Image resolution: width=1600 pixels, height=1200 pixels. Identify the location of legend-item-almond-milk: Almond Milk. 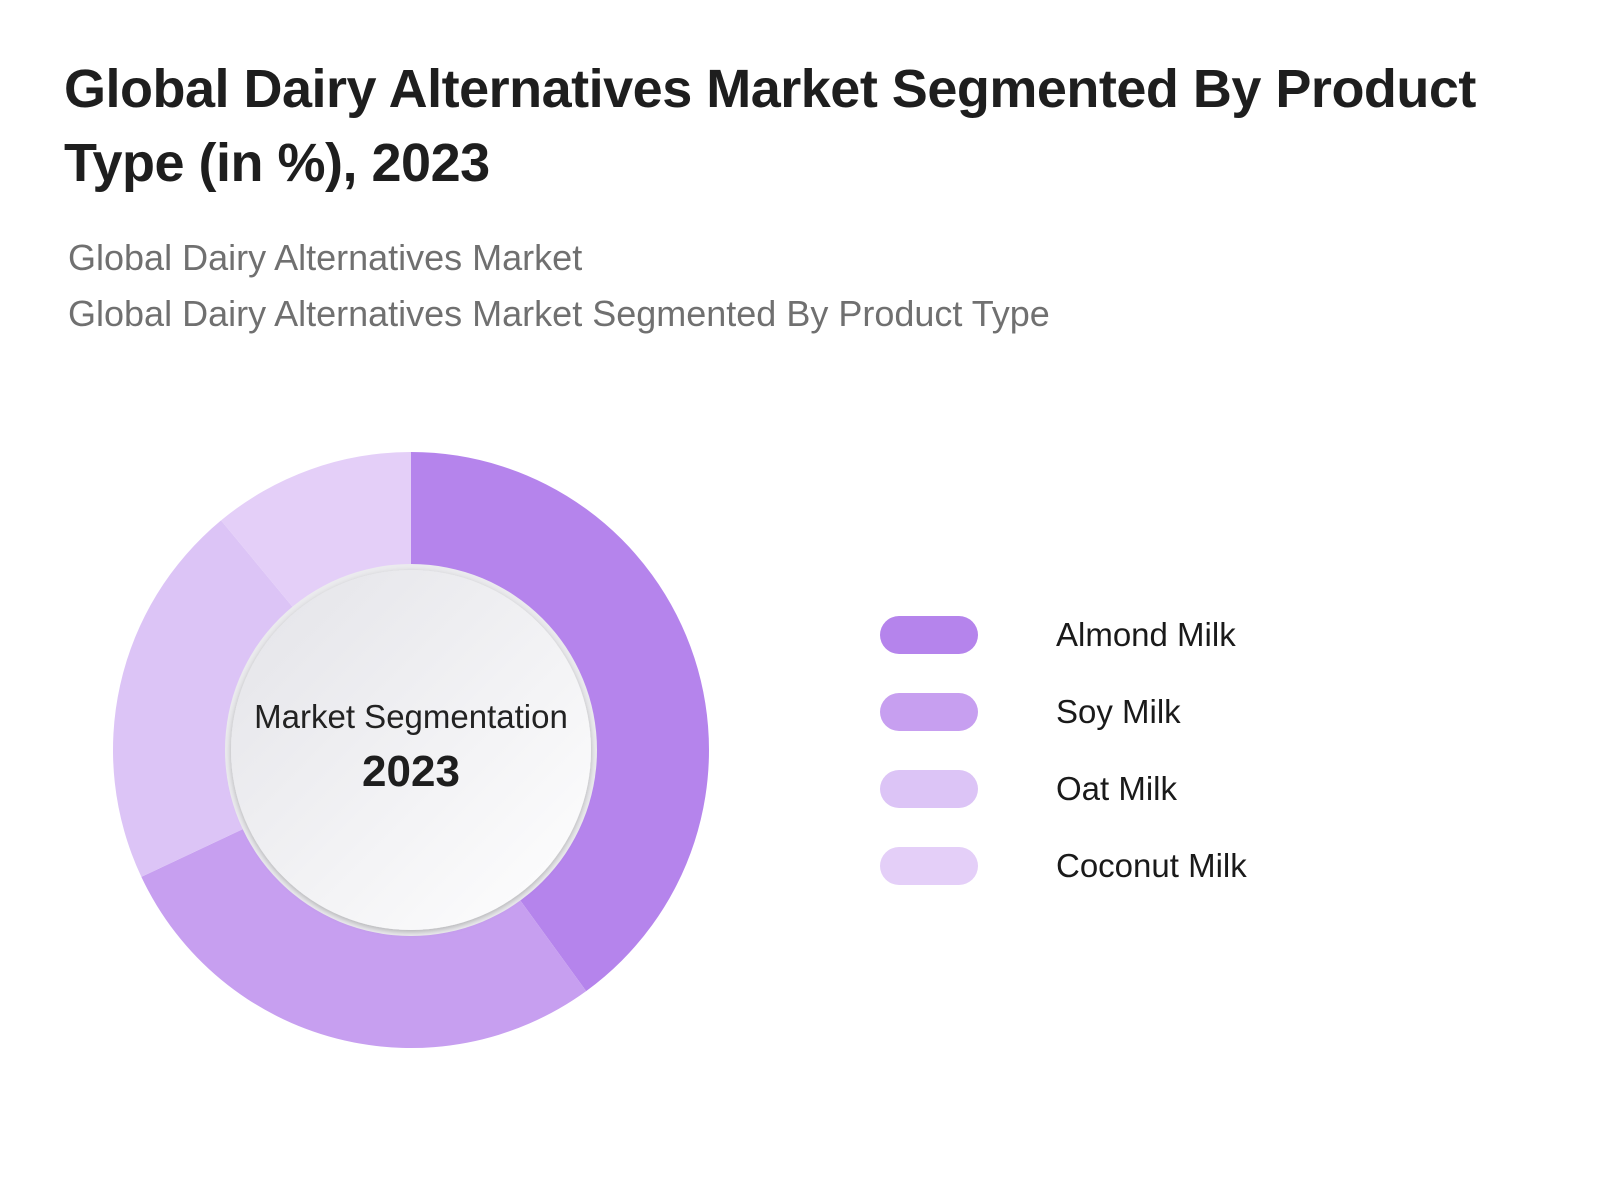
(1058, 654).